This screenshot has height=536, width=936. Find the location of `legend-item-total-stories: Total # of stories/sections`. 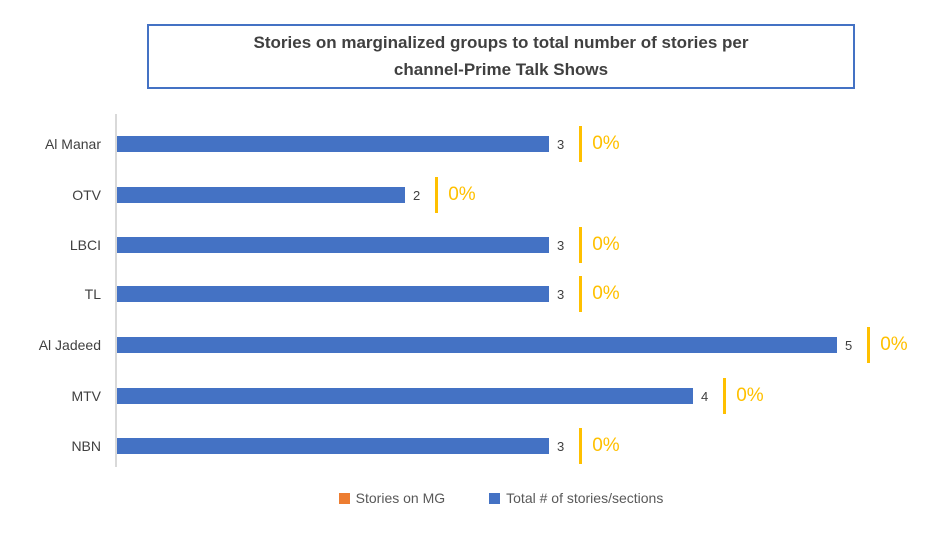

legend-item-total-stories: Total # of stories/sections is located at coordinates (576, 498).